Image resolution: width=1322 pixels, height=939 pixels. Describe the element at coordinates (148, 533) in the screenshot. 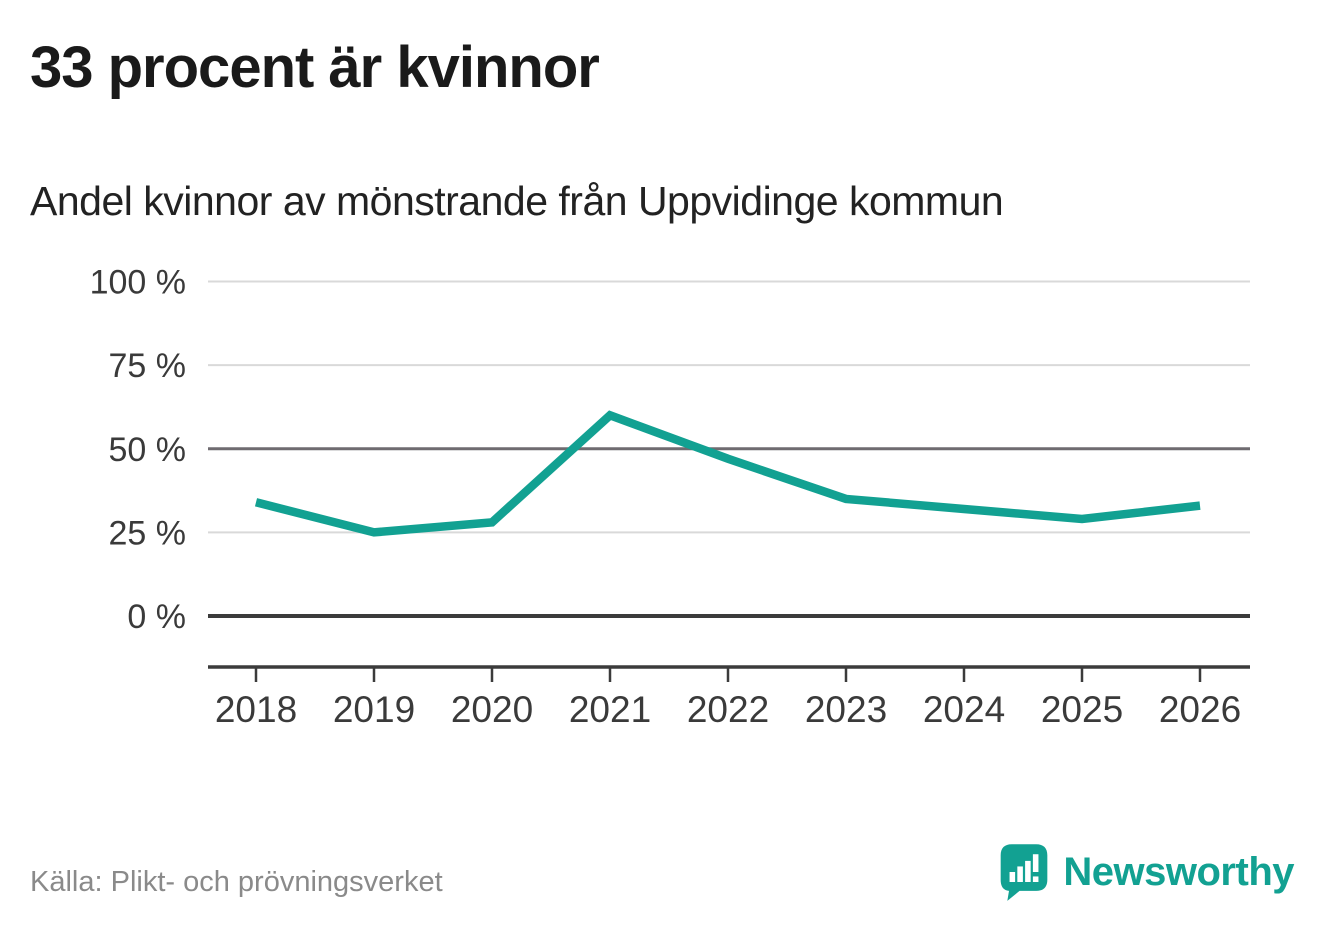

I see `y-tick-label: 25 %` at that location.